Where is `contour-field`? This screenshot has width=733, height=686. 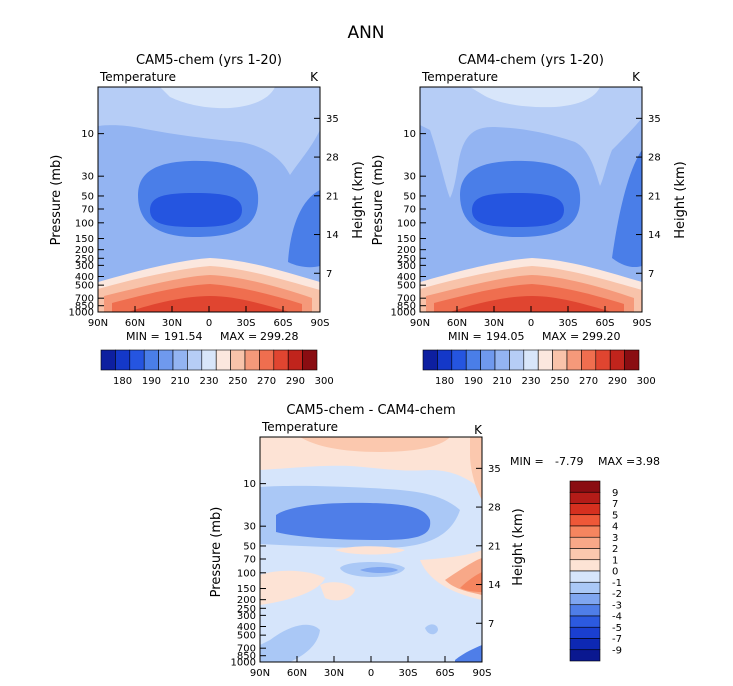
contour-field is located at coordinates (531, 199).